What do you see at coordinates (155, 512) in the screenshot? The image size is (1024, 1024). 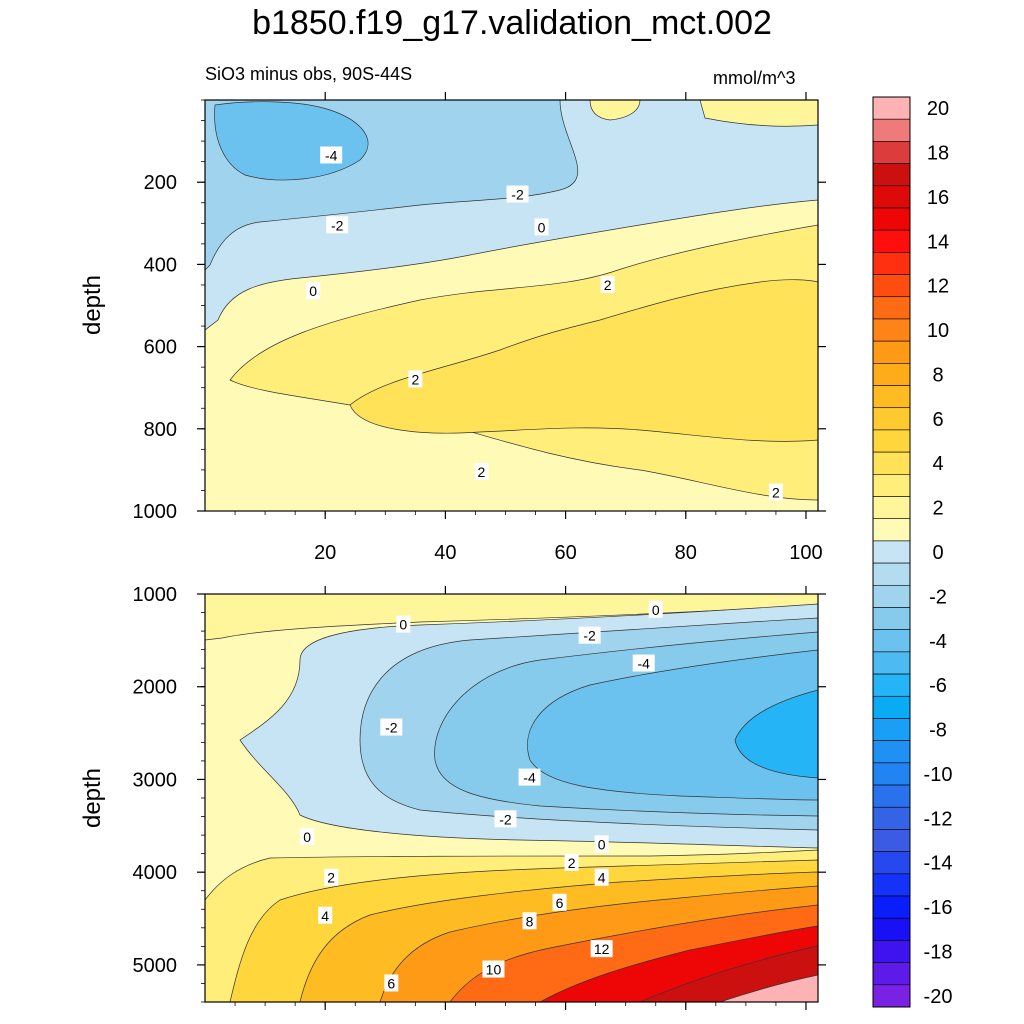 I see `y-tick-label: 1000` at bounding box center [155, 512].